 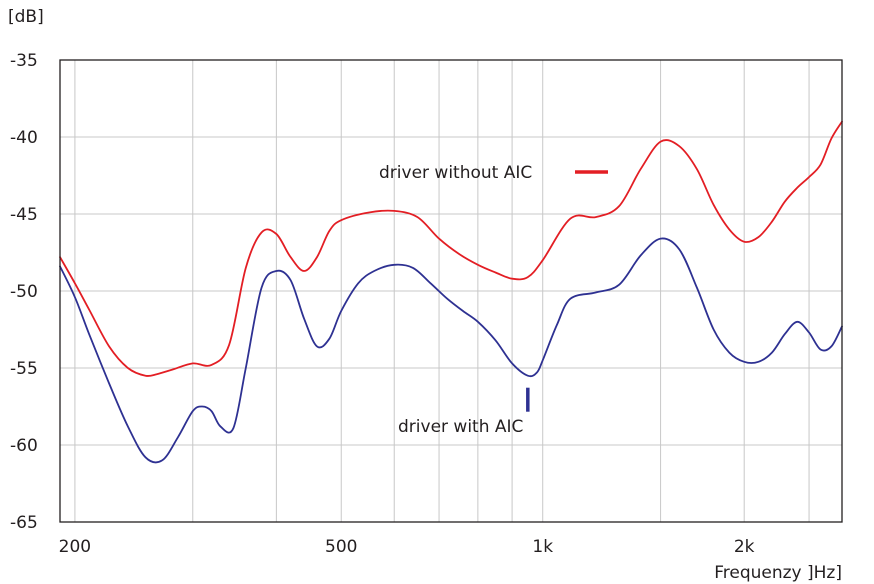 I want to click on y-tick-label: -50, so click(x=24, y=292).